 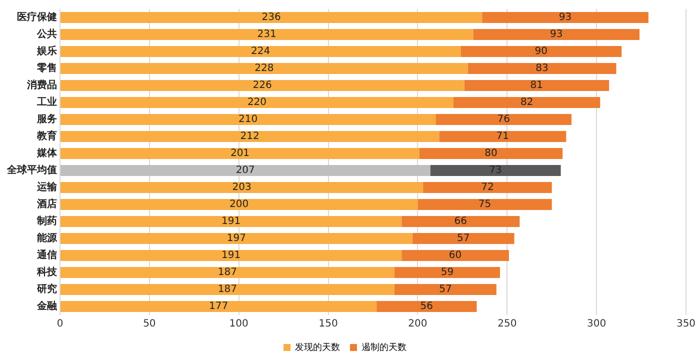 What do you see at coordinates (46, 68) in the screenshot?
I see `y-tick-label: 零售` at bounding box center [46, 68].